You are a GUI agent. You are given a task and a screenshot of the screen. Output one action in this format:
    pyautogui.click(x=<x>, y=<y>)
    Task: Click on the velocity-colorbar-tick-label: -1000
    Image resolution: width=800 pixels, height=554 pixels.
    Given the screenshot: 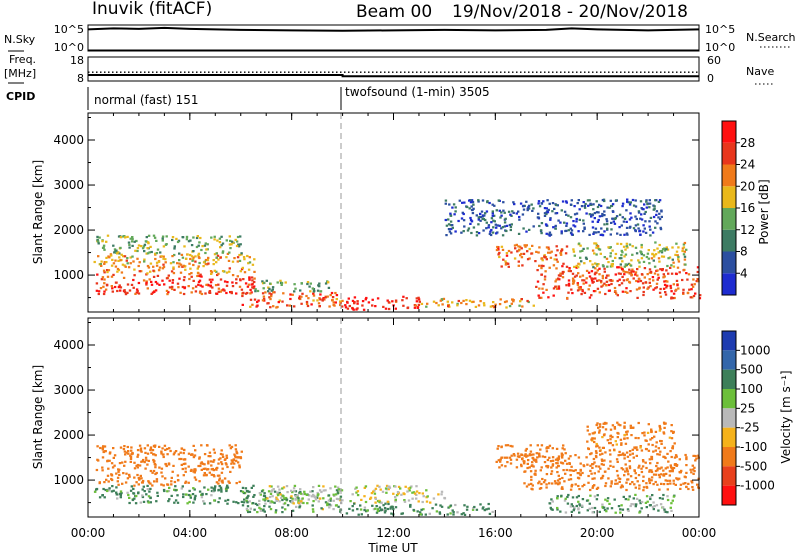 What is the action you would take?
    pyautogui.click(x=757, y=486)
    